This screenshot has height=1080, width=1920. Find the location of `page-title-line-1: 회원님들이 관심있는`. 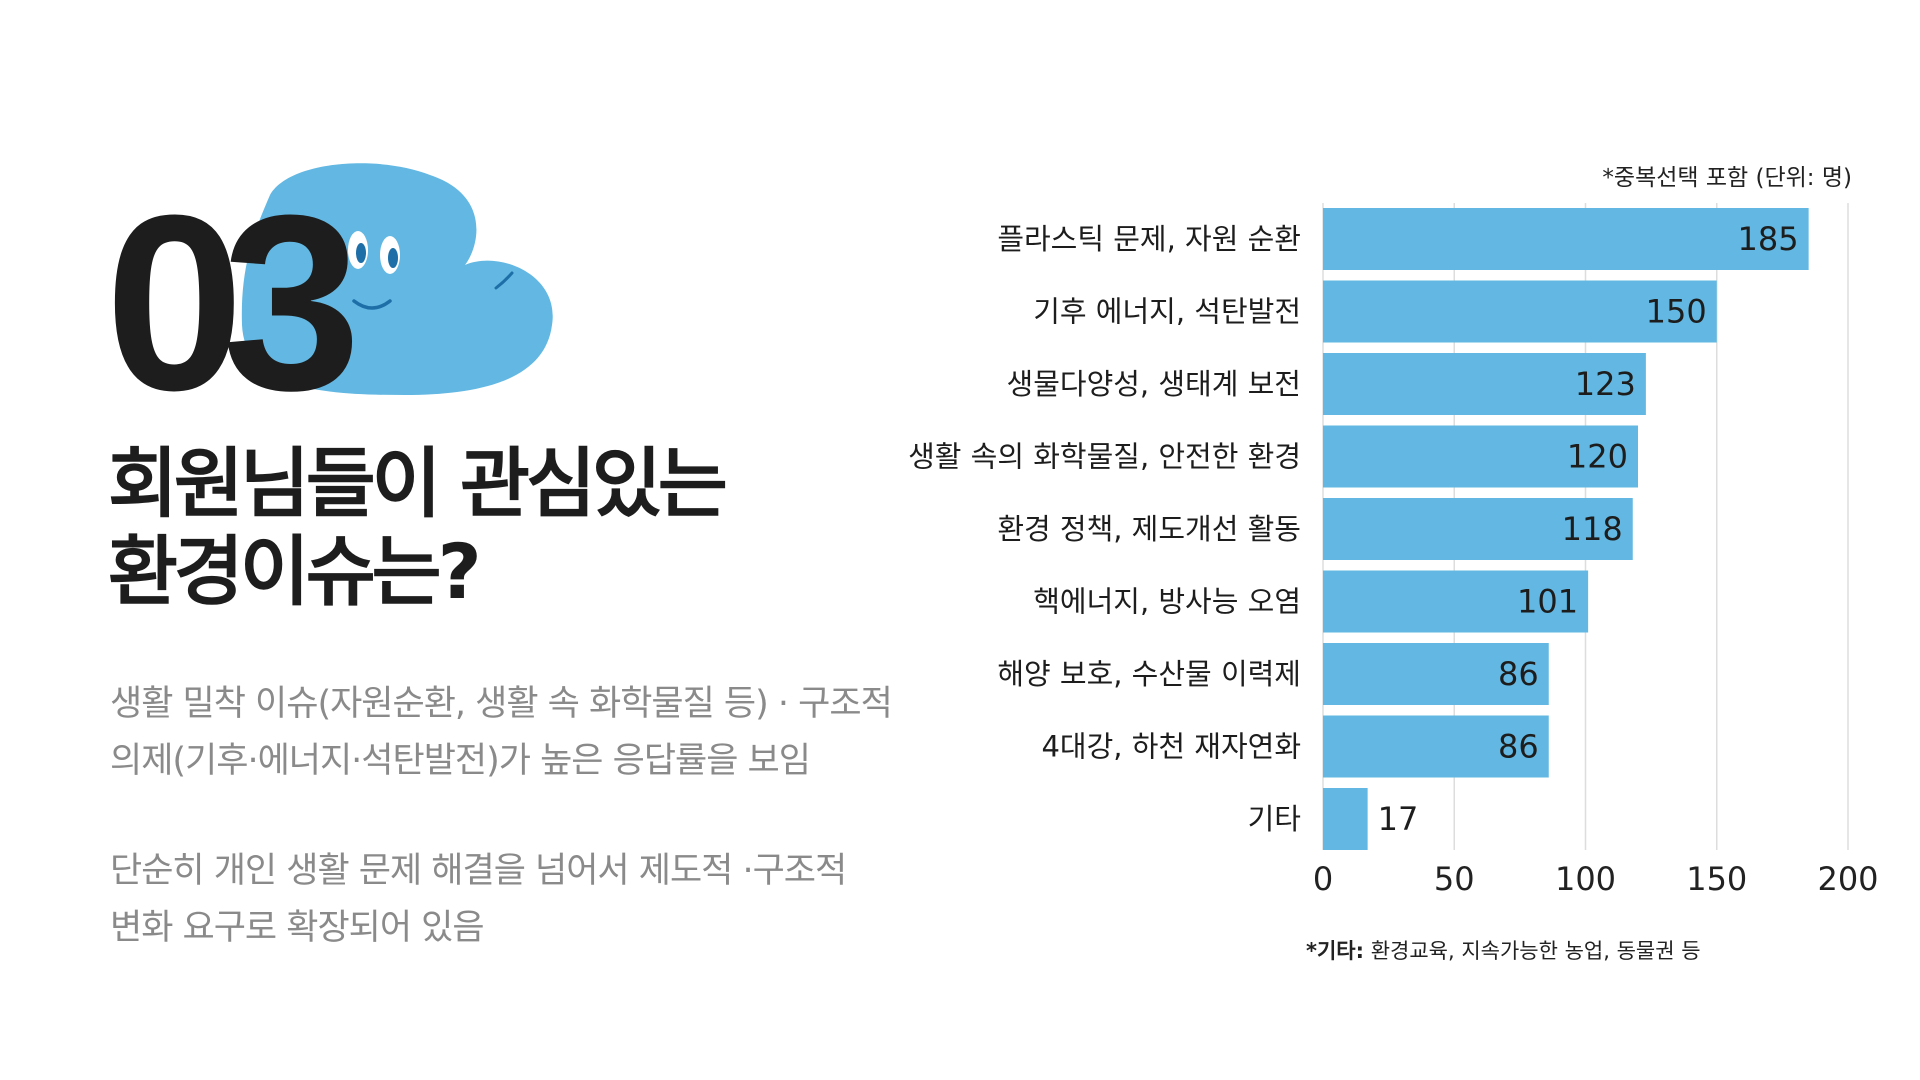

page-title-line-1: 회원님들이 관심있는 is located at coordinates (418, 483).